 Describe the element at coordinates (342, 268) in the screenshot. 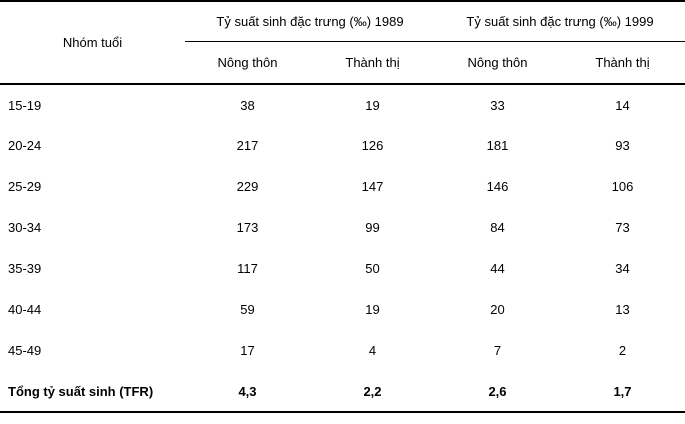

I see `table-row: 35-39 117 50 44 34` at that location.